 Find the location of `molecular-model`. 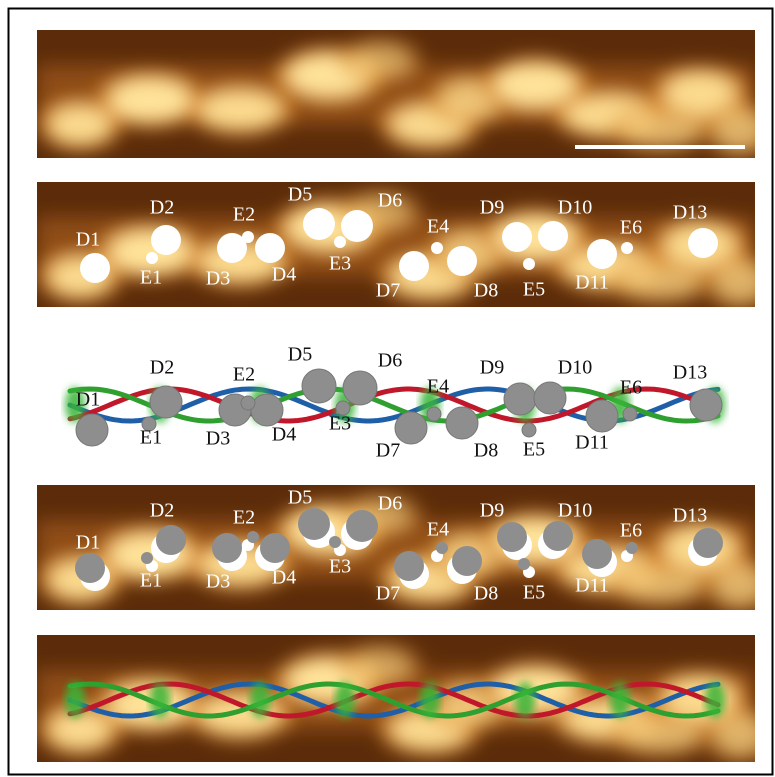

molecular-model is located at coordinates (395, 700).